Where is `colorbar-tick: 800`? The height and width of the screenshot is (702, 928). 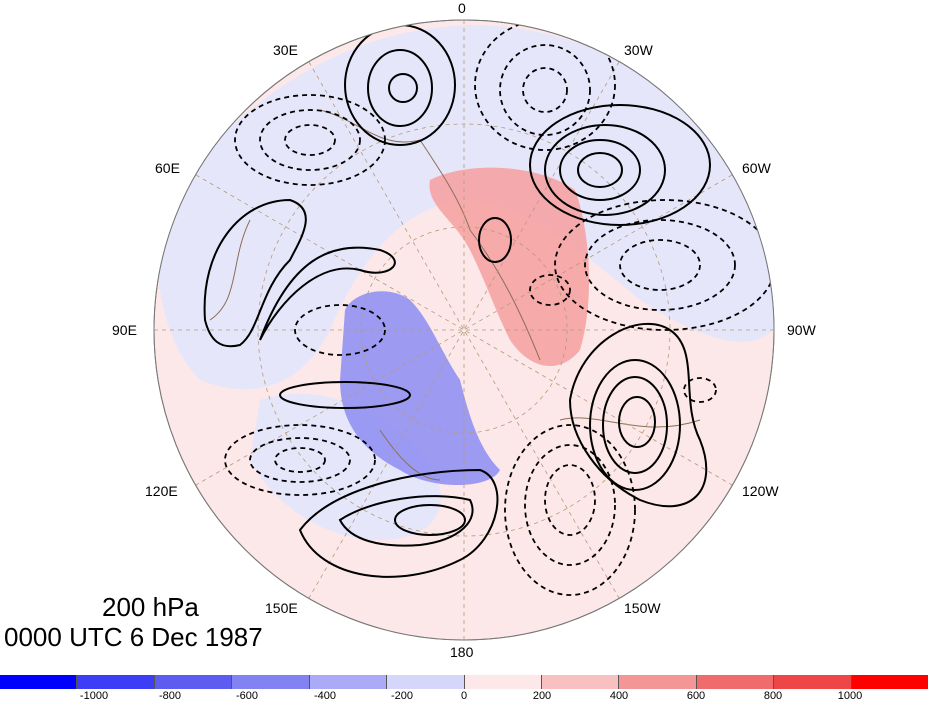
colorbar-tick: 800 is located at coordinates (773, 696).